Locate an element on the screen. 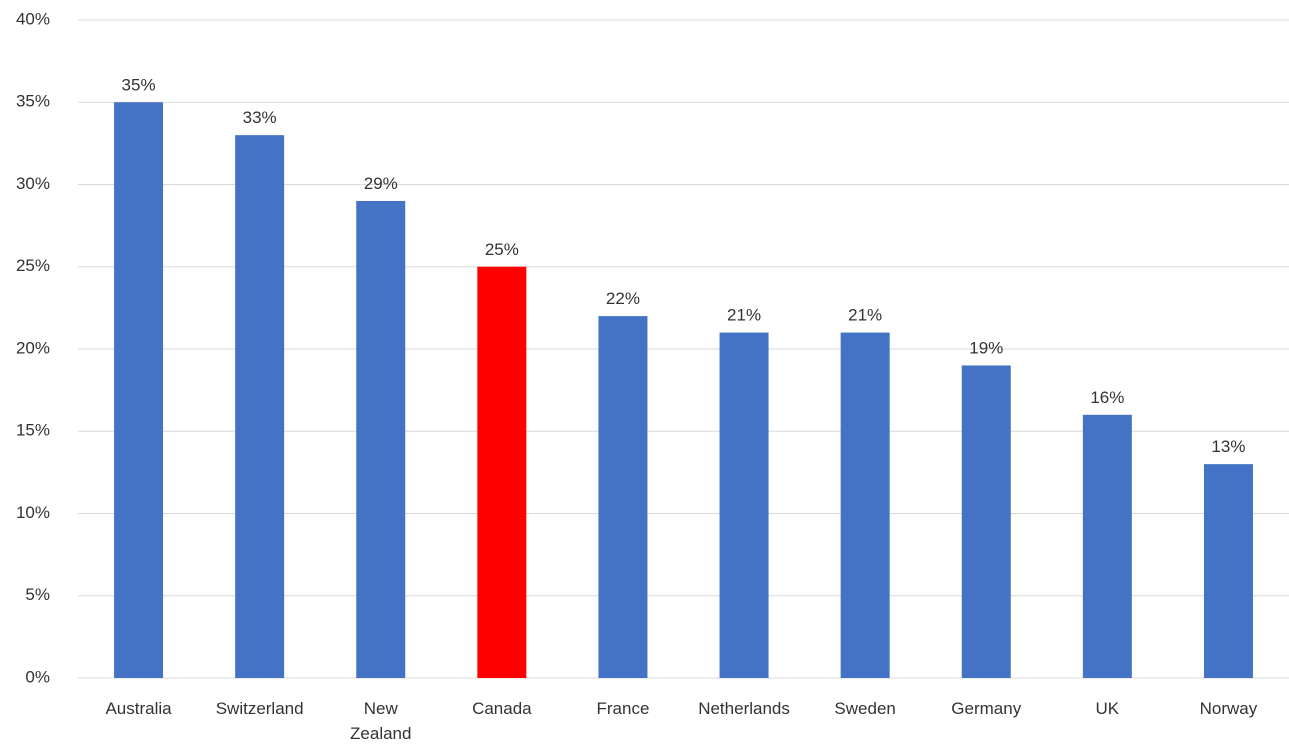 The width and height of the screenshot is (1289, 753). bar-norway is located at coordinates (1228, 571).